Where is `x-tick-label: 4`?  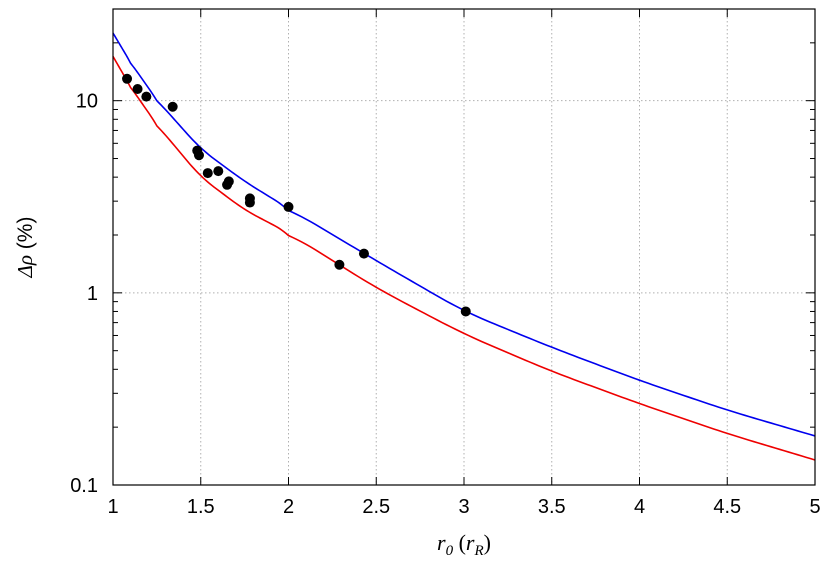
x-tick-label: 4 is located at coordinates (639, 507).